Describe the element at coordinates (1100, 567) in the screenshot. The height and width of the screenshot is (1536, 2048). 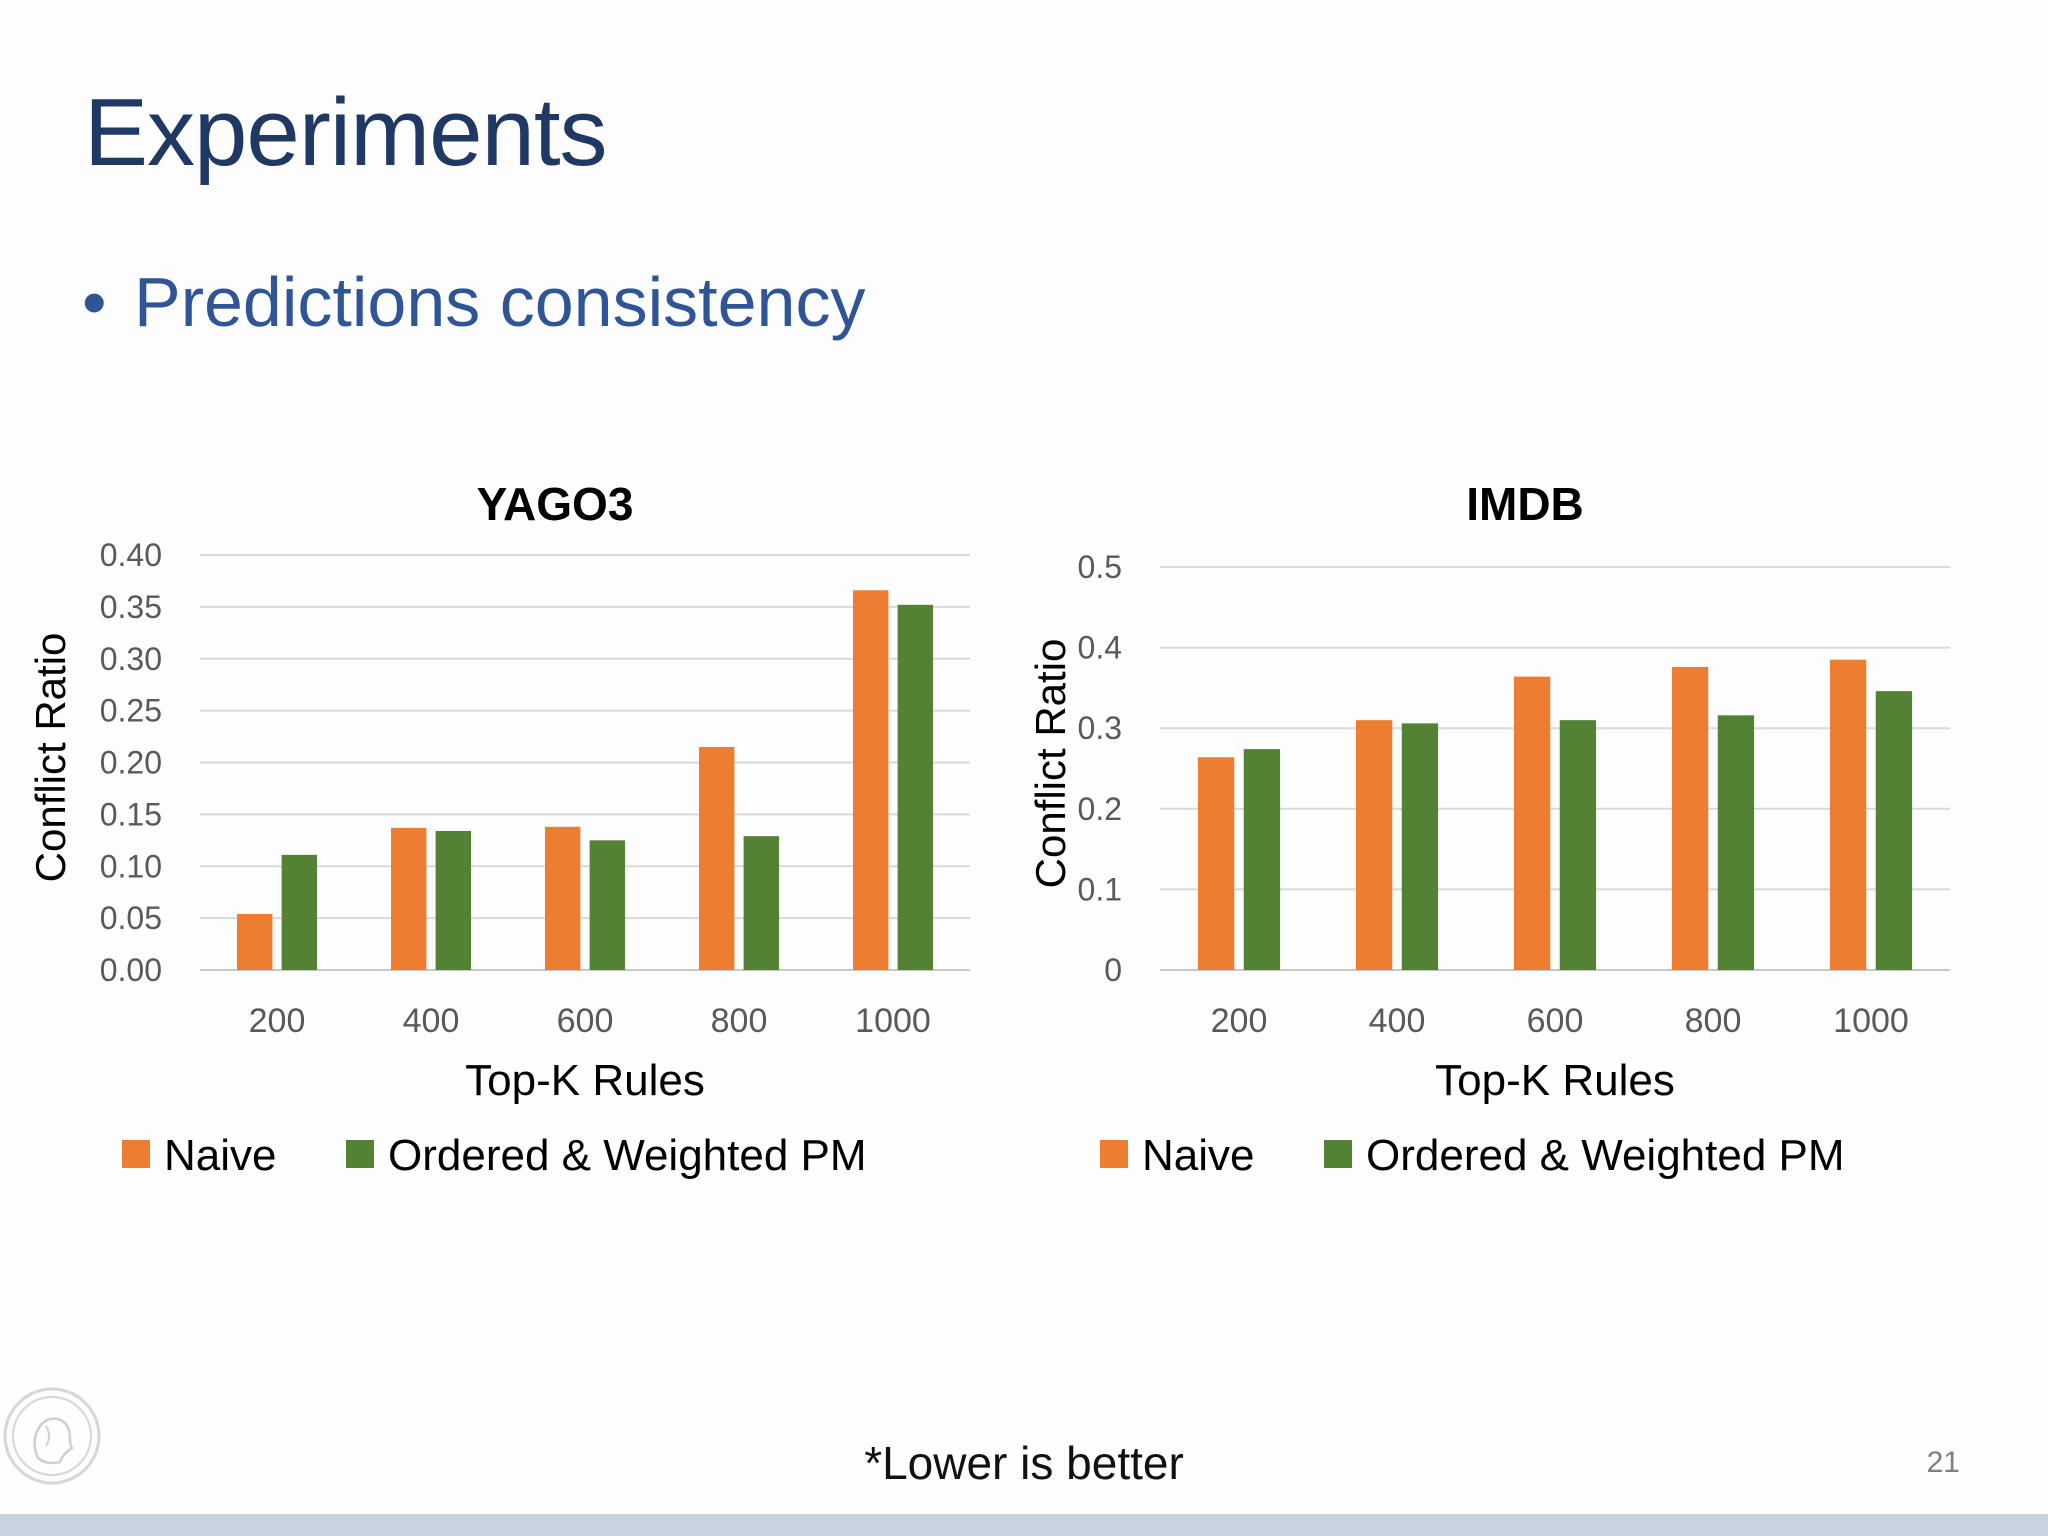
I see `y-tick-label: 0.5` at that location.